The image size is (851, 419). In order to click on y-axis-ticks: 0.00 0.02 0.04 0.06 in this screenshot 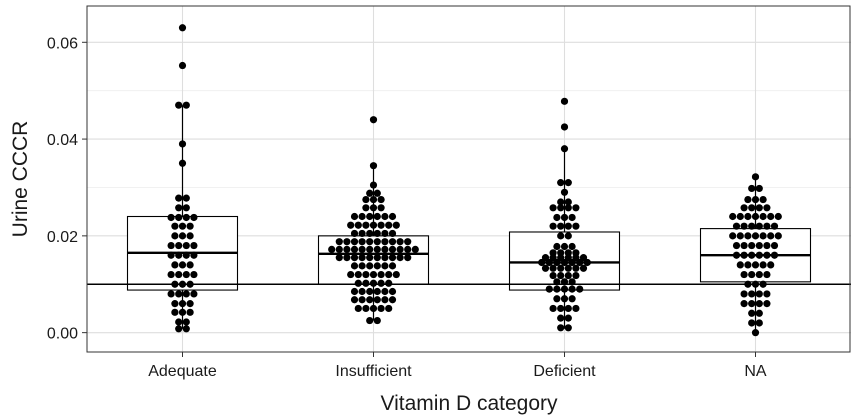, I will do `click(67, 189)`.